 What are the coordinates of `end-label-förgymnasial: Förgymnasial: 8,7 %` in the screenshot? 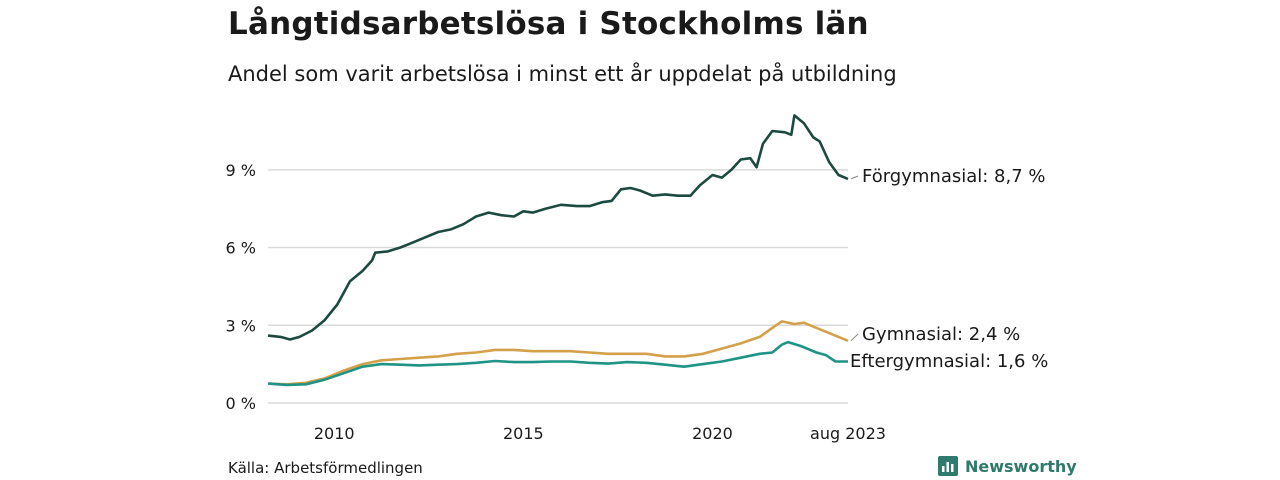 It's located at (954, 176).